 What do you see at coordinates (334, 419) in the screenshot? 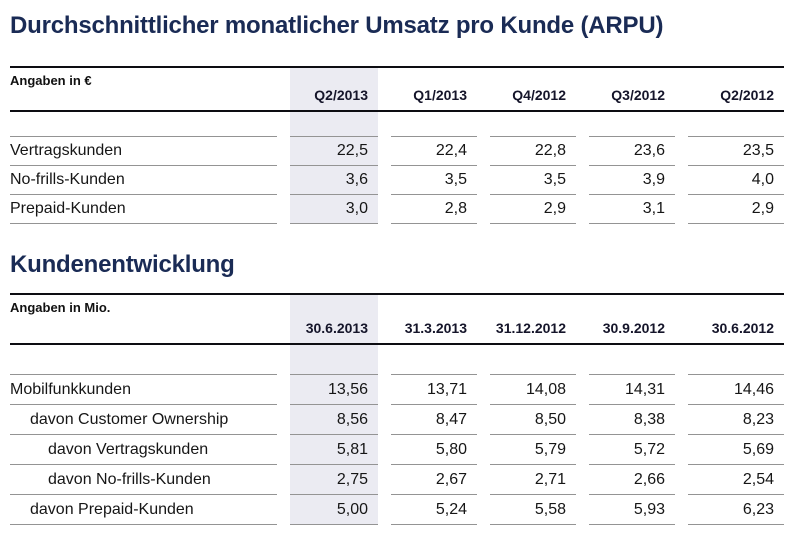
I see `cell-value: 8,56` at bounding box center [334, 419].